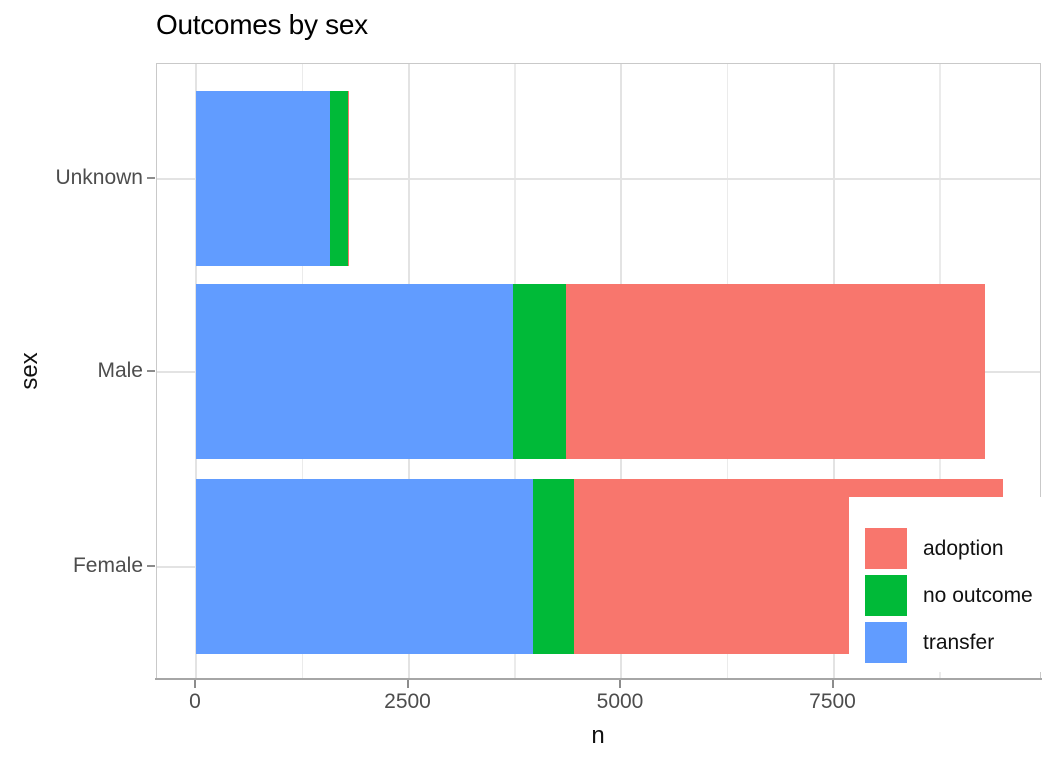 The height and width of the screenshot is (768, 1056). I want to click on major-gridline-horizontal, so click(598, 178).